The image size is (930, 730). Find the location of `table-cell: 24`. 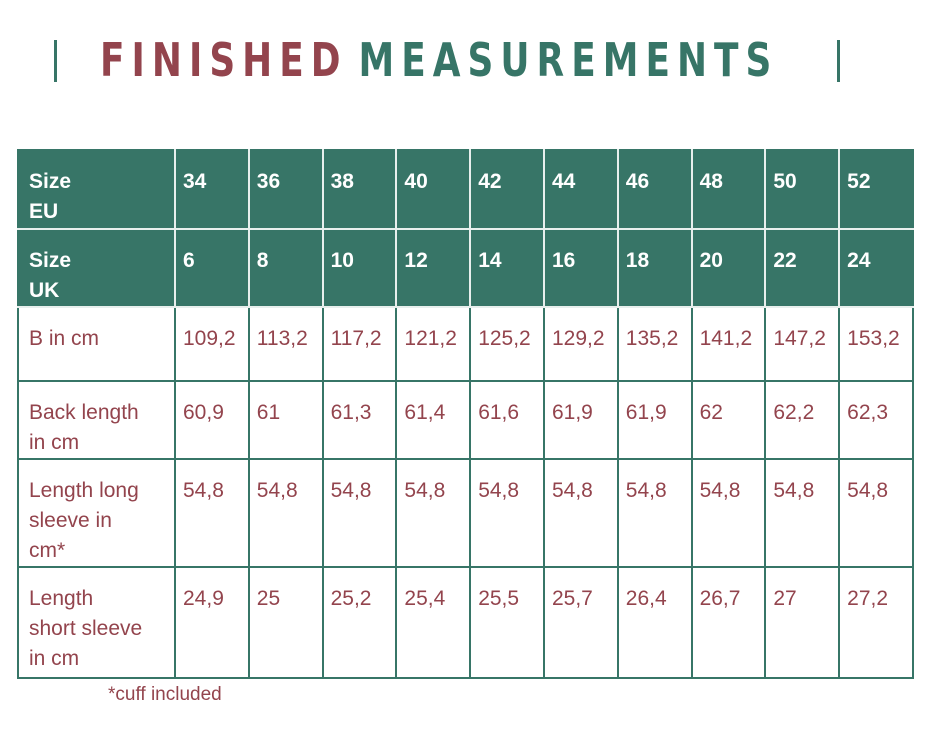

table-cell: 24 is located at coordinates (876, 268).